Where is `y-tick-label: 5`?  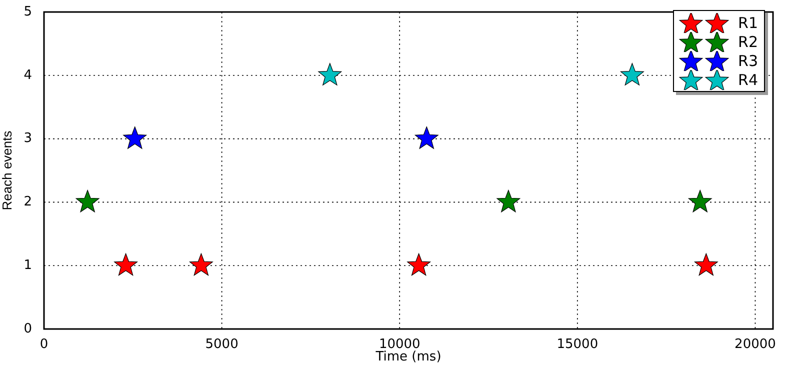
y-tick-label: 5 is located at coordinates (28, 12).